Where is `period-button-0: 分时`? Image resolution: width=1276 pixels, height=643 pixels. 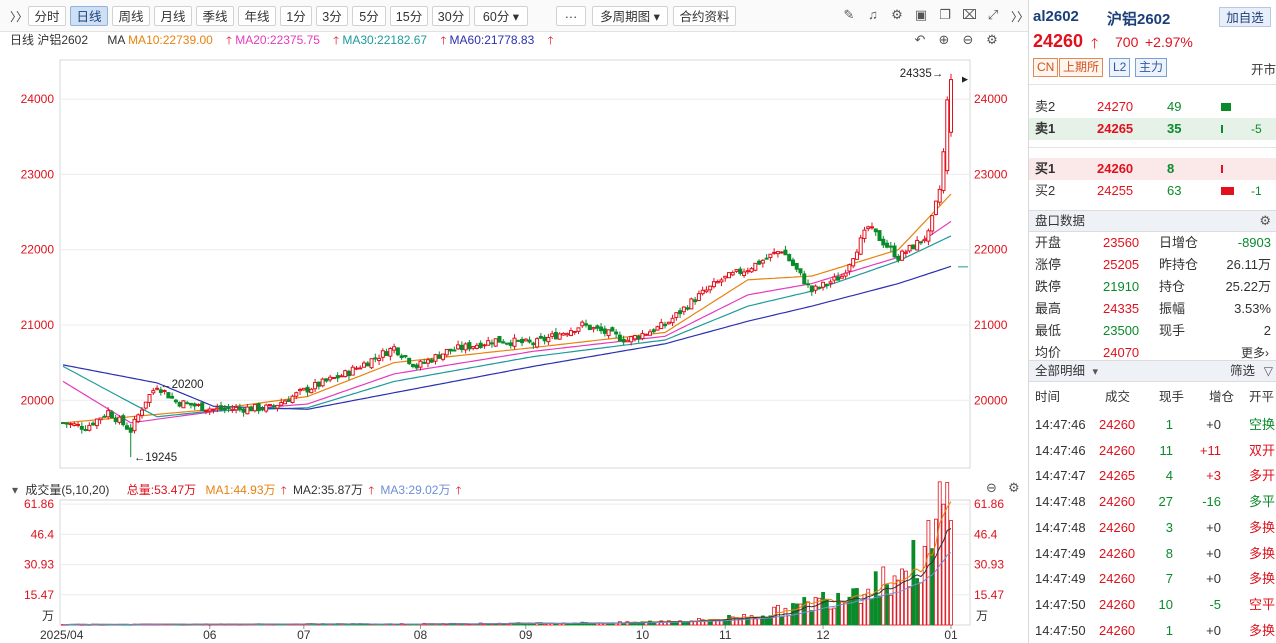
period-button-0: 分时 is located at coordinates (47, 16).